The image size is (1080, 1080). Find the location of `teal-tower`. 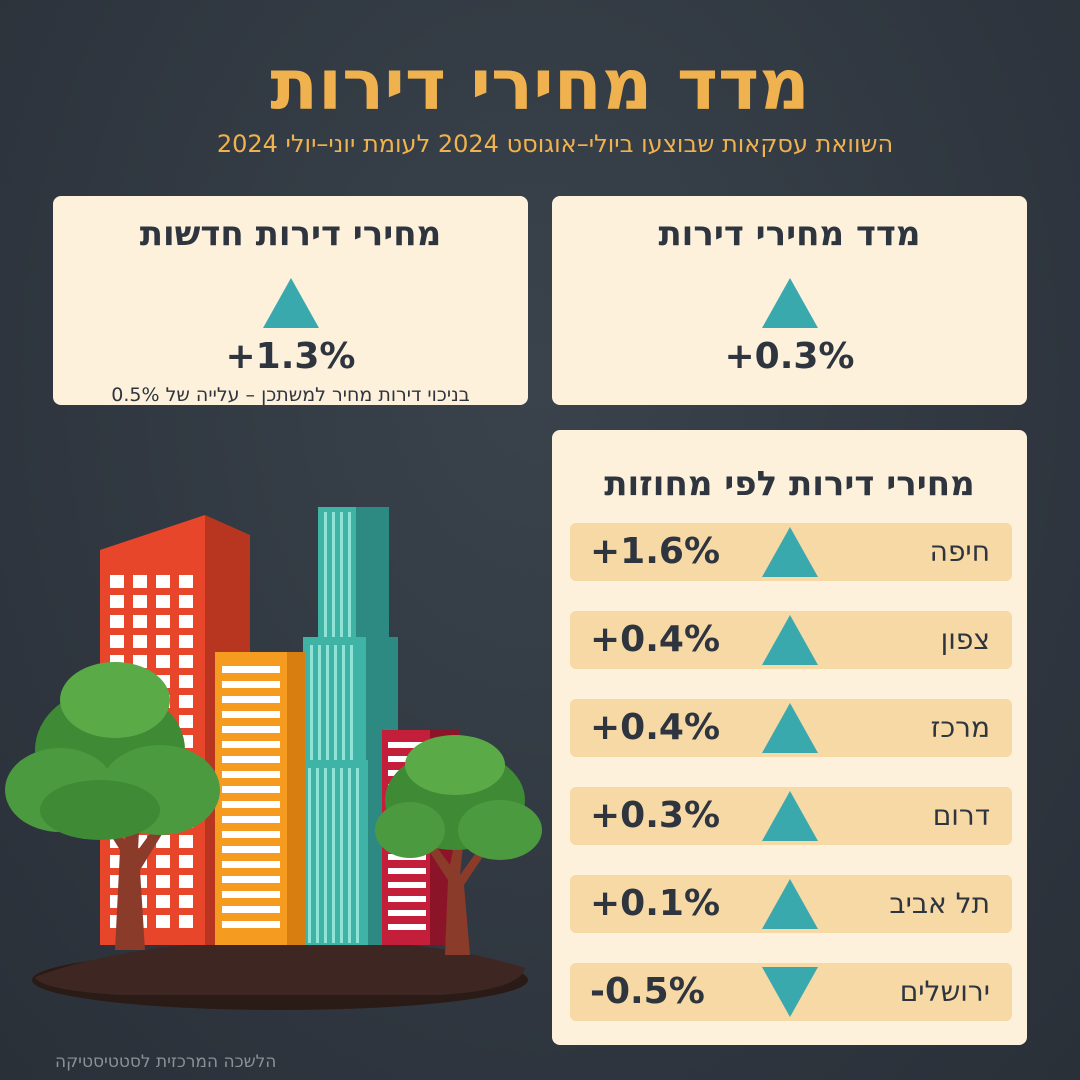

teal-tower is located at coordinates (345, 726).